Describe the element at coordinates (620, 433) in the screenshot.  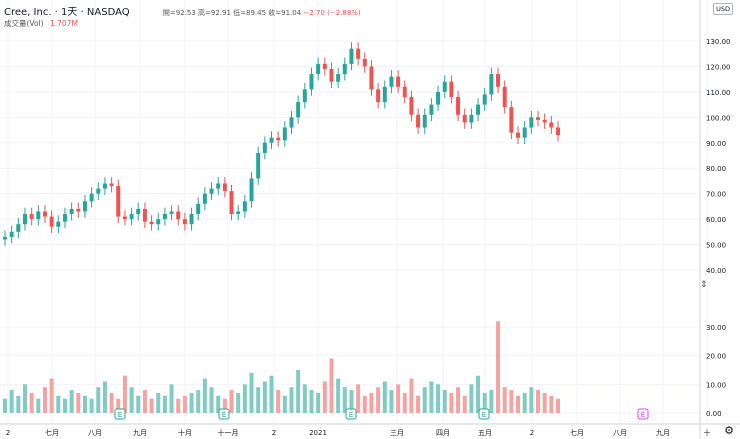
I see `time-tick-label: 八月` at that location.